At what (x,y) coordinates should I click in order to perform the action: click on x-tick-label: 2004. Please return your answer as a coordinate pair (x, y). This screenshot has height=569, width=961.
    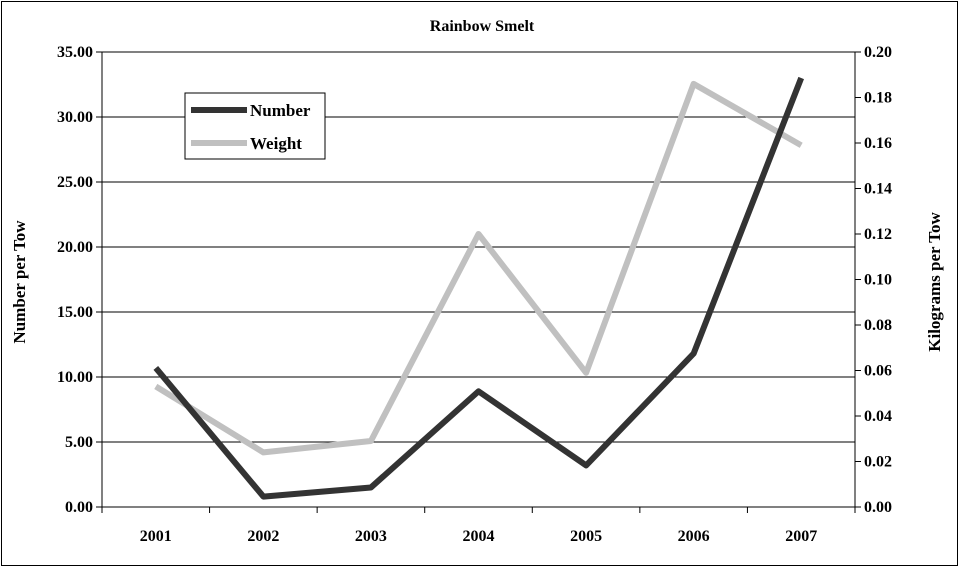
    Looking at the image, I should click on (479, 536).